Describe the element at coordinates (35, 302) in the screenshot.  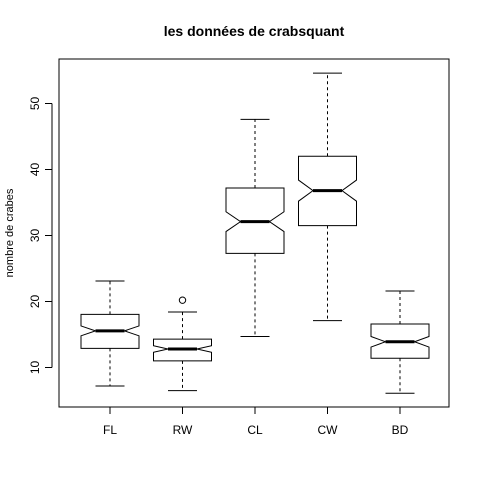
I see `y-tick-label: 20` at that location.